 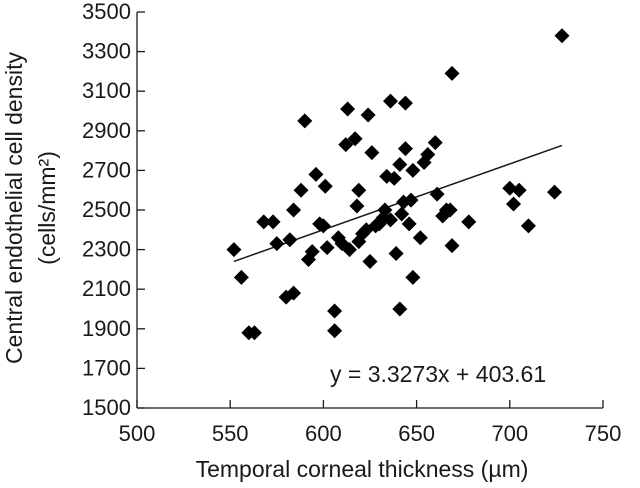 What do you see at coordinates (106, 209) in the screenshot?
I see `y-tick-label: 2500` at bounding box center [106, 209].